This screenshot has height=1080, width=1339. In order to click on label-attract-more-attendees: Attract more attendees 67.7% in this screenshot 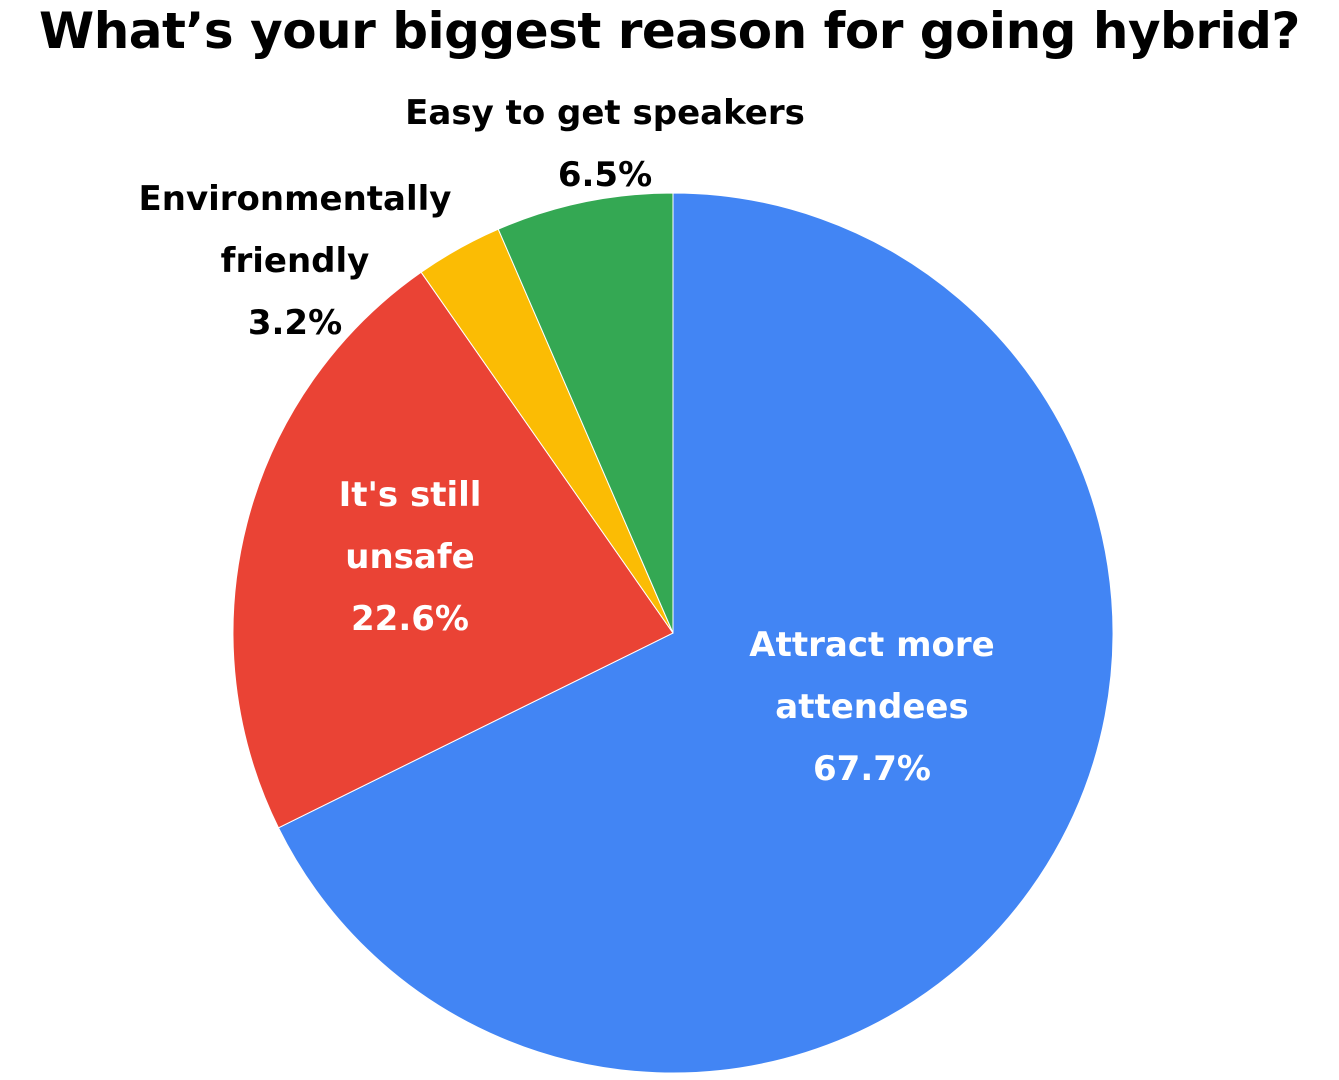, I will do `click(872, 707)`.